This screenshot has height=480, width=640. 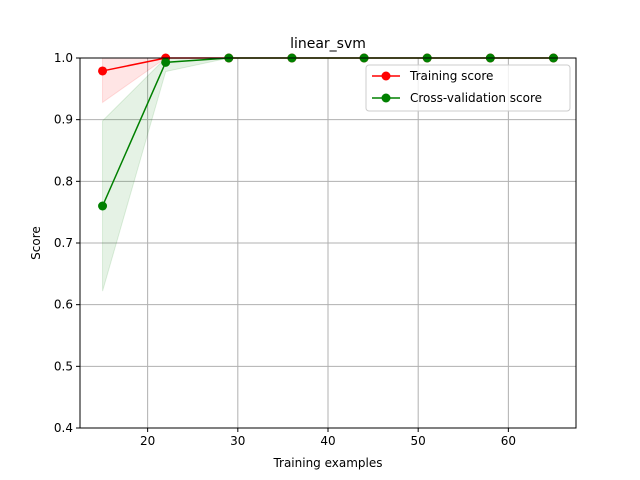 I want to click on y-tick-label: 0.6, so click(x=63, y=305).